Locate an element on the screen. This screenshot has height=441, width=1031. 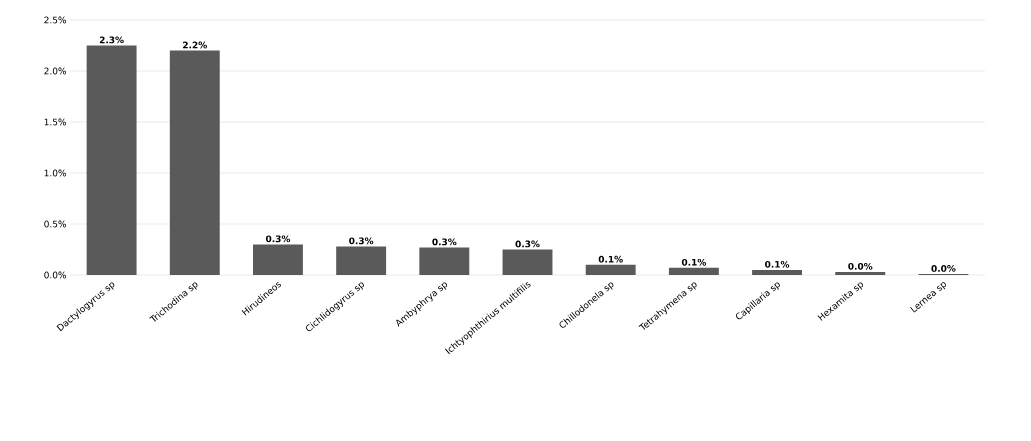
y-tick-label: 2.5% is located at coordinates (55, 20).